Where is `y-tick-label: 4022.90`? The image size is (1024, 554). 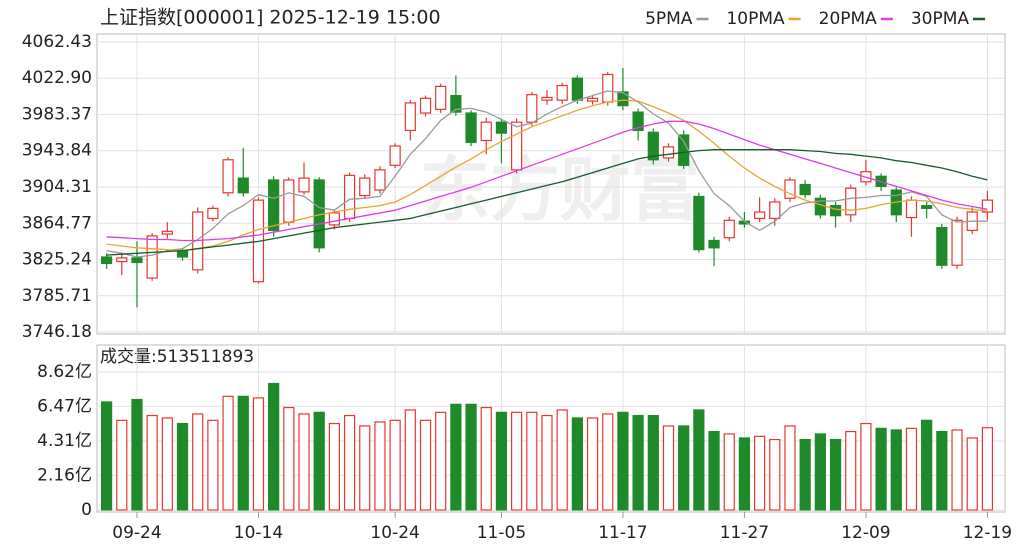
y-tick-label: 4022.90 is located at coordinates (57, 78).